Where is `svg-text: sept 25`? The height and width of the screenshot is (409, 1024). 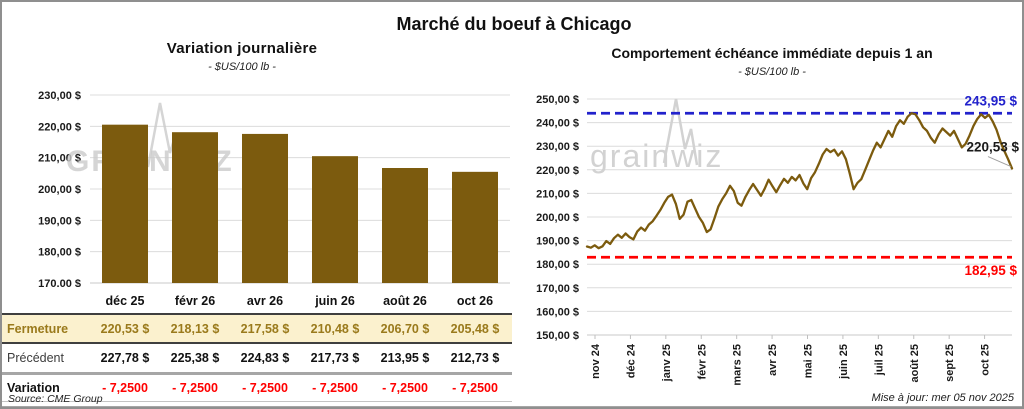
svg-text: sept 25 is located at coordinates (950, 363).